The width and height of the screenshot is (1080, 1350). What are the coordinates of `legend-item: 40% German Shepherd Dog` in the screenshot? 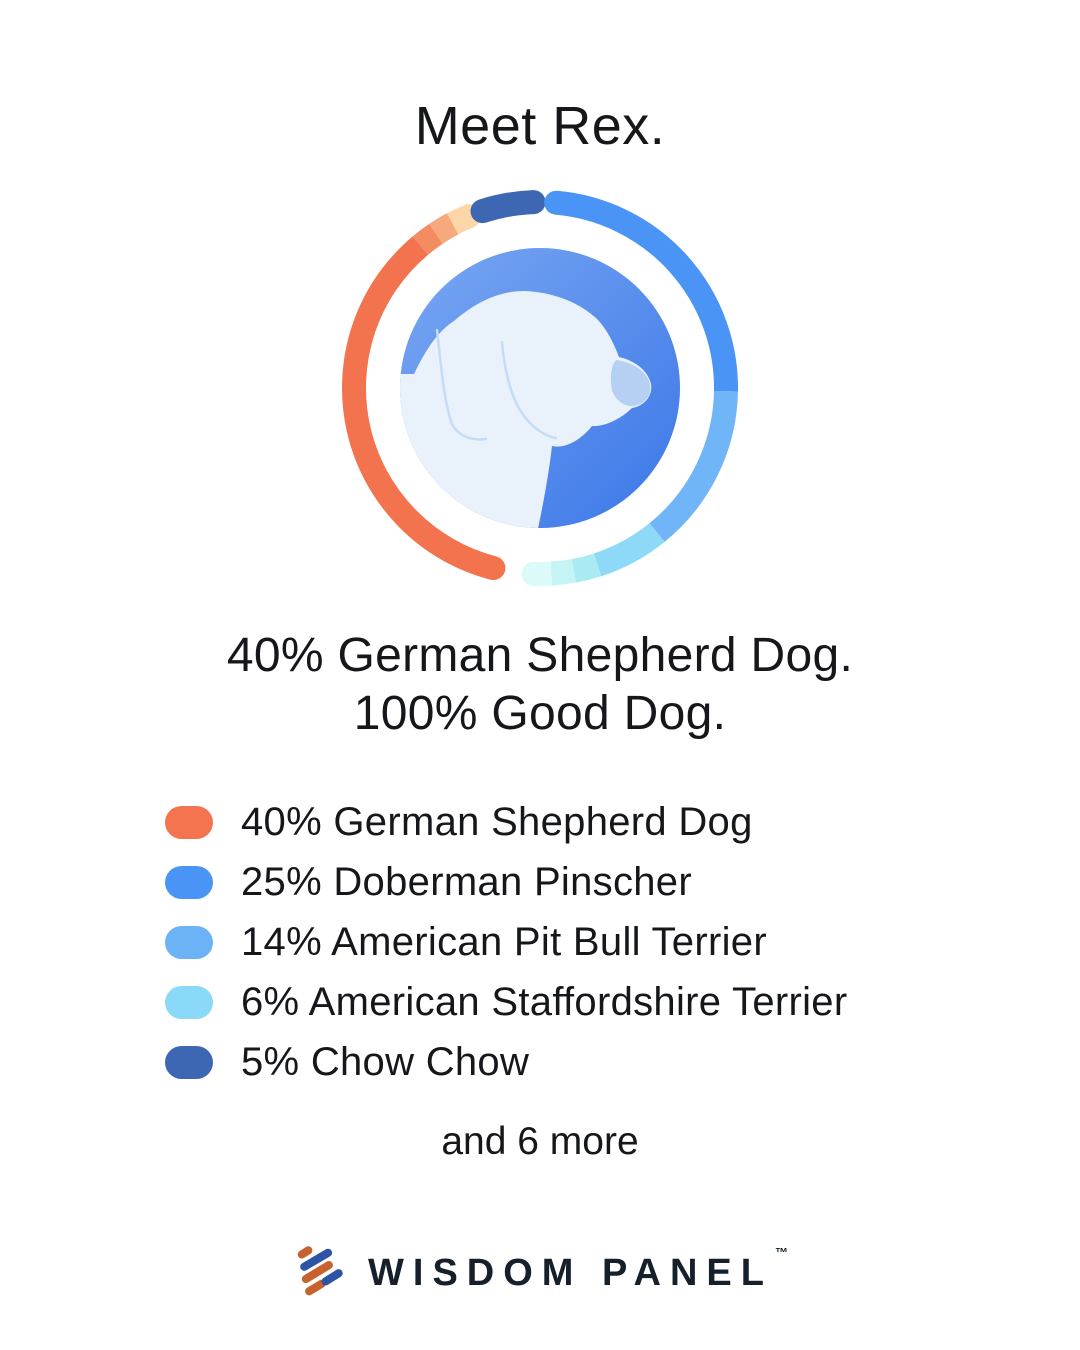 It's located at (506, 822).